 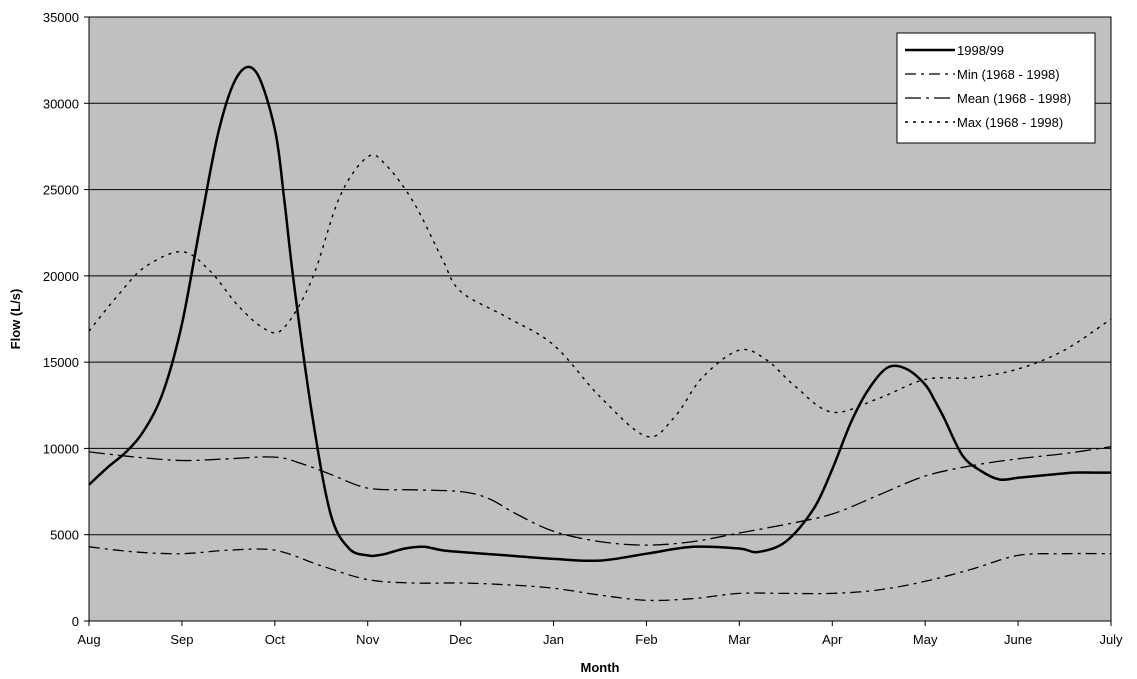 I want to click on x-axis-title: Month, so click(x=600, y=667).